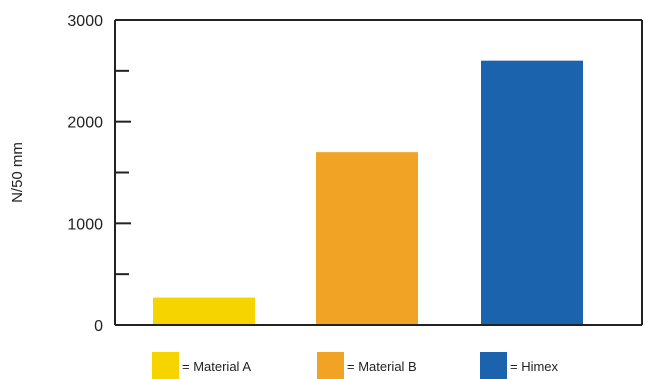  Describe the element at coordinates (85, 123) in the screenshot. I see `y-tick-label: 2000` at that location.